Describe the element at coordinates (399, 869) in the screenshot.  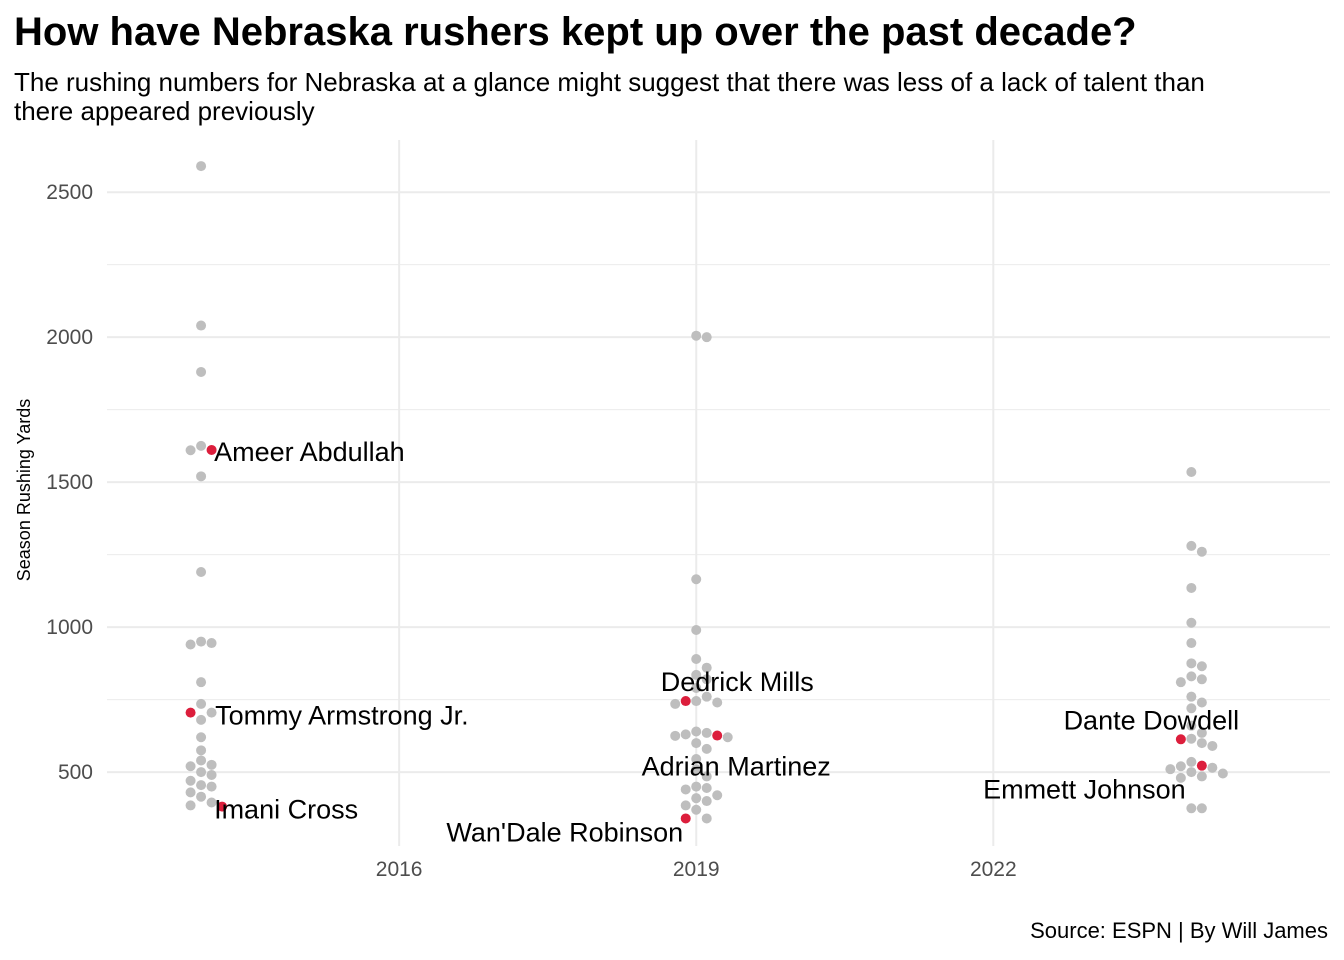
I see `x-tick-label: 2016` at that location.